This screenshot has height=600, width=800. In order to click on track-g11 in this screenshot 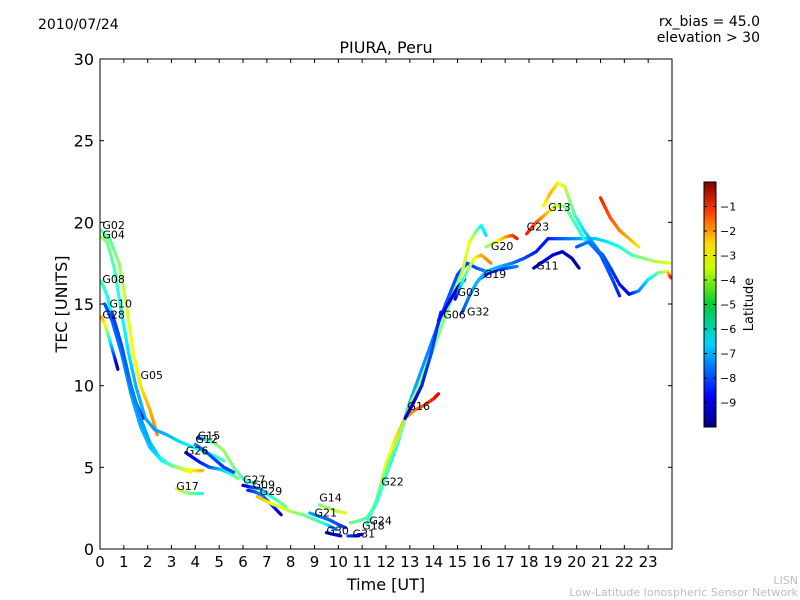, I will do `click(556, 260)`.